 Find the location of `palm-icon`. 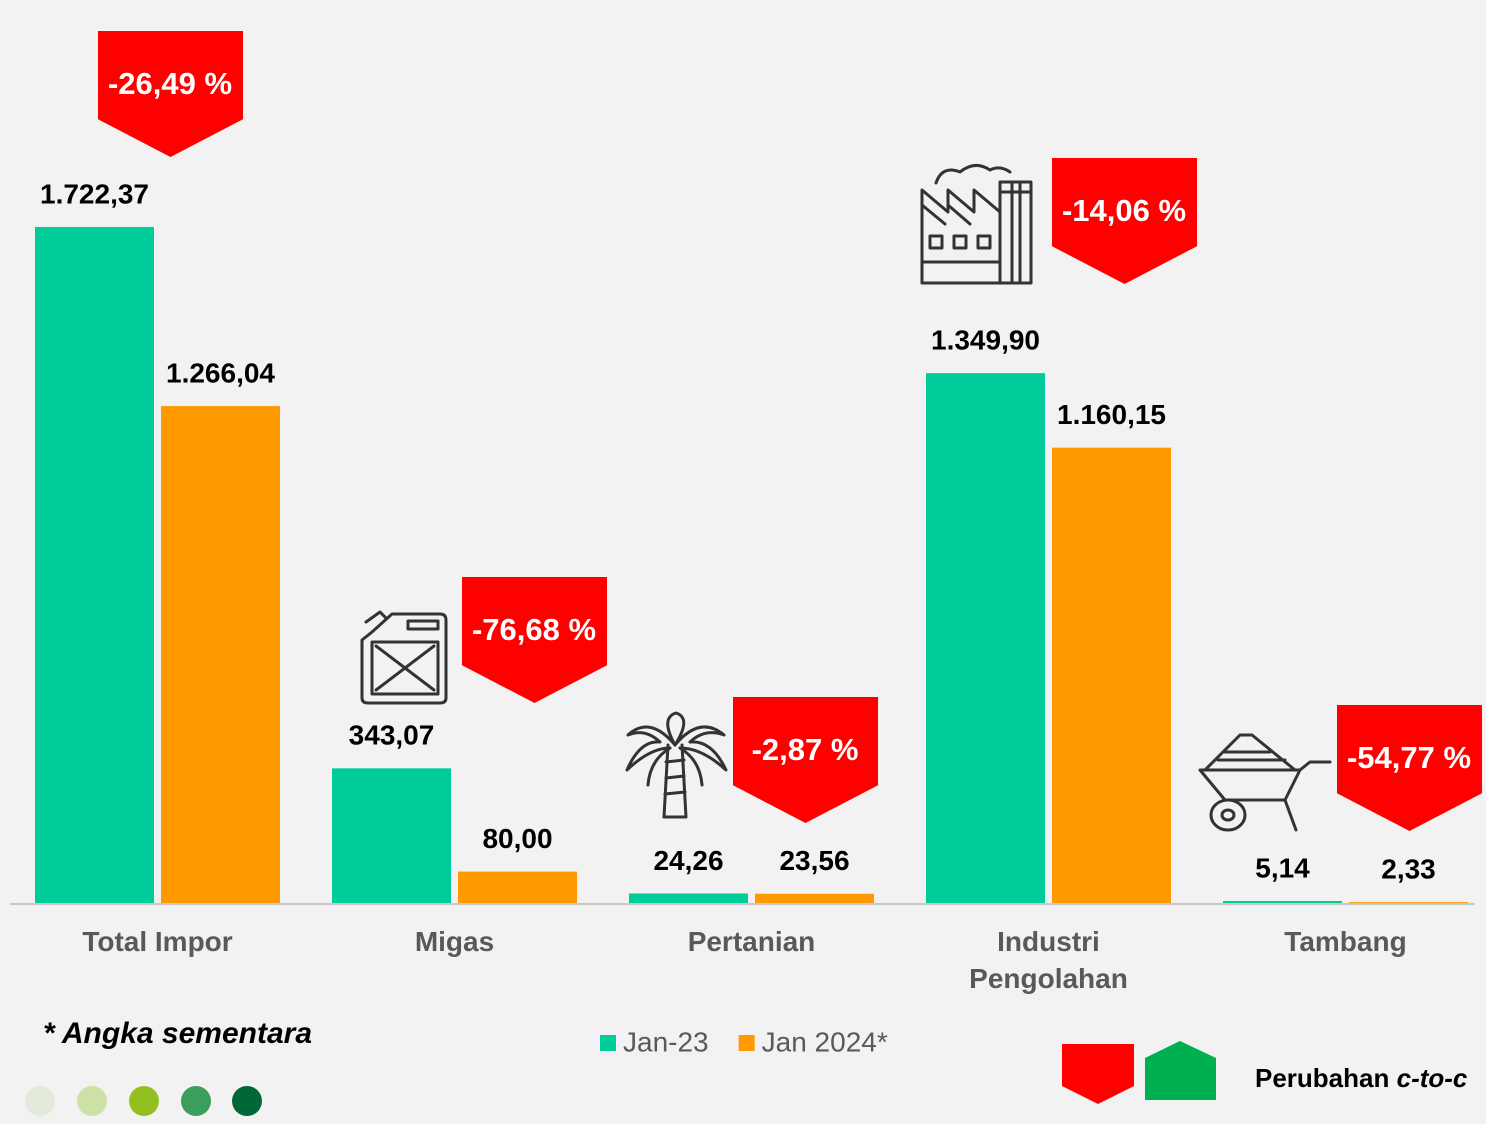

palm-icon is located at coordinates (676, 765).